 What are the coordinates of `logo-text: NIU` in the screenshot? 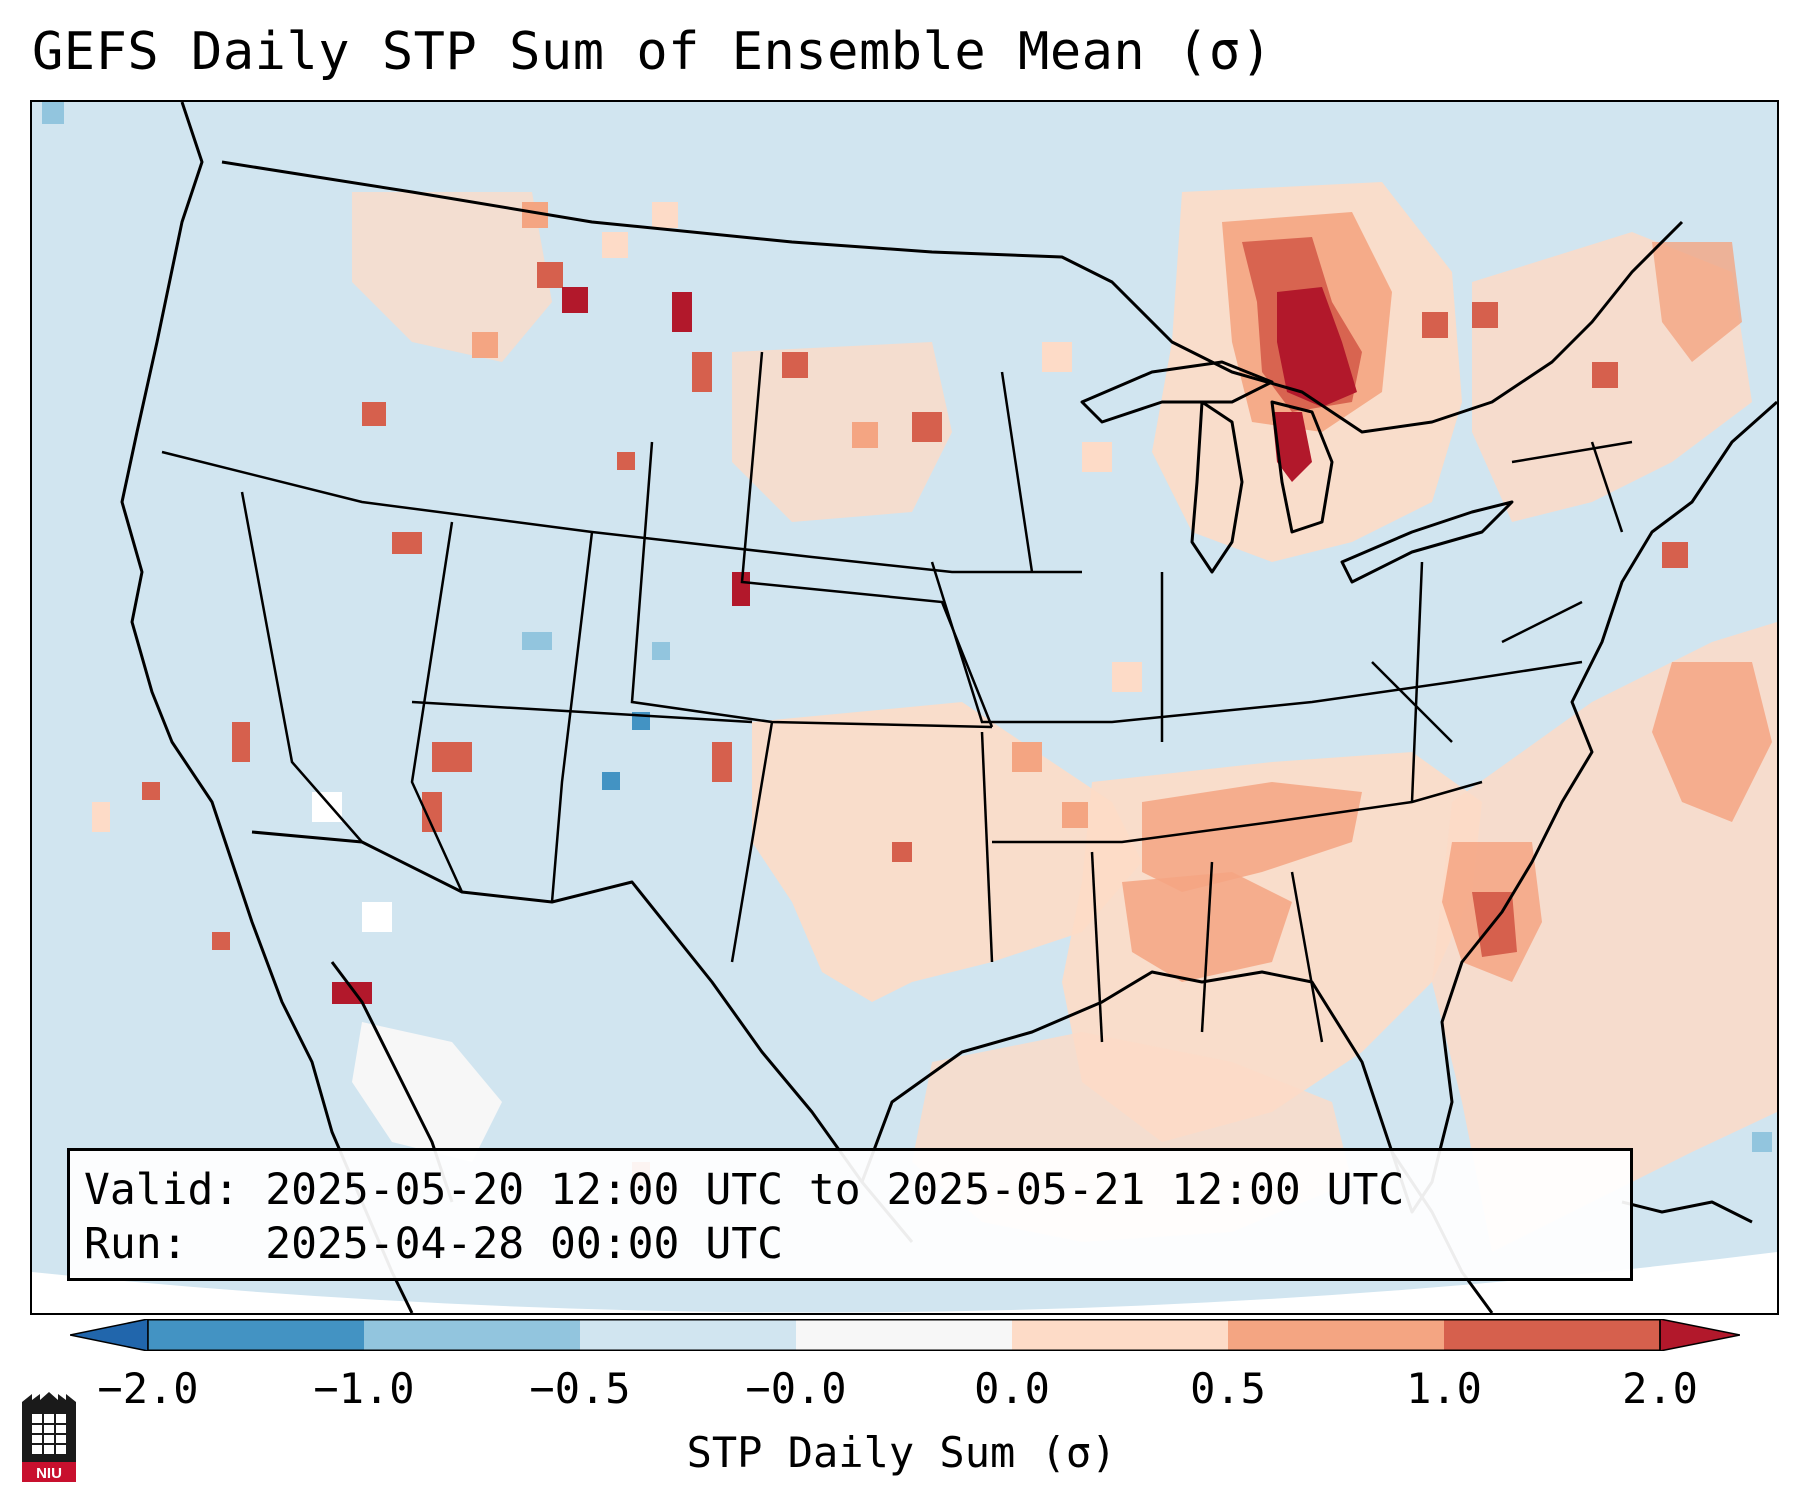 It's located at (49, 1473).